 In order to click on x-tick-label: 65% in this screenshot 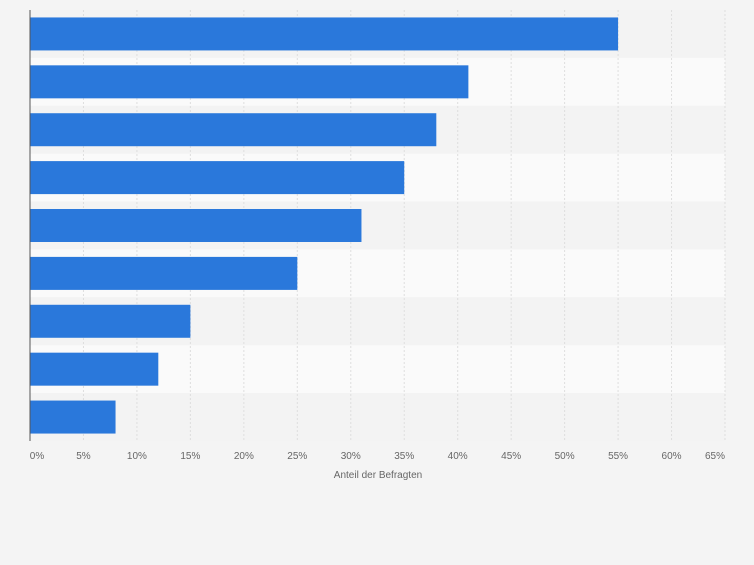, I will do `click(715, 456)`.